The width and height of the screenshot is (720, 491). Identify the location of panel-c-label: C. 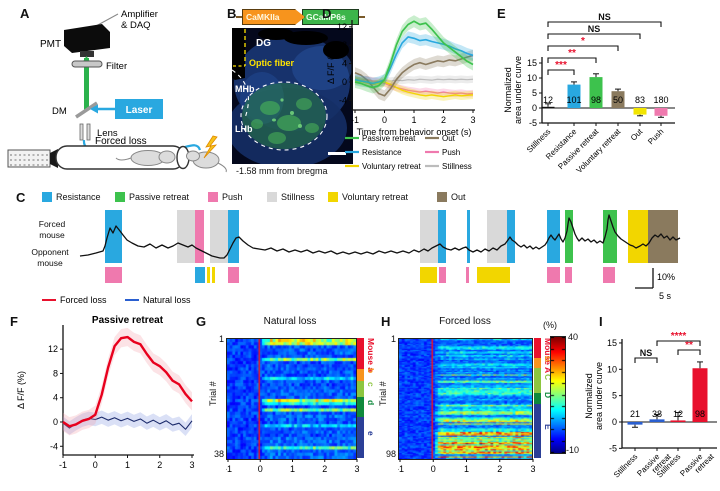
(21, 197).